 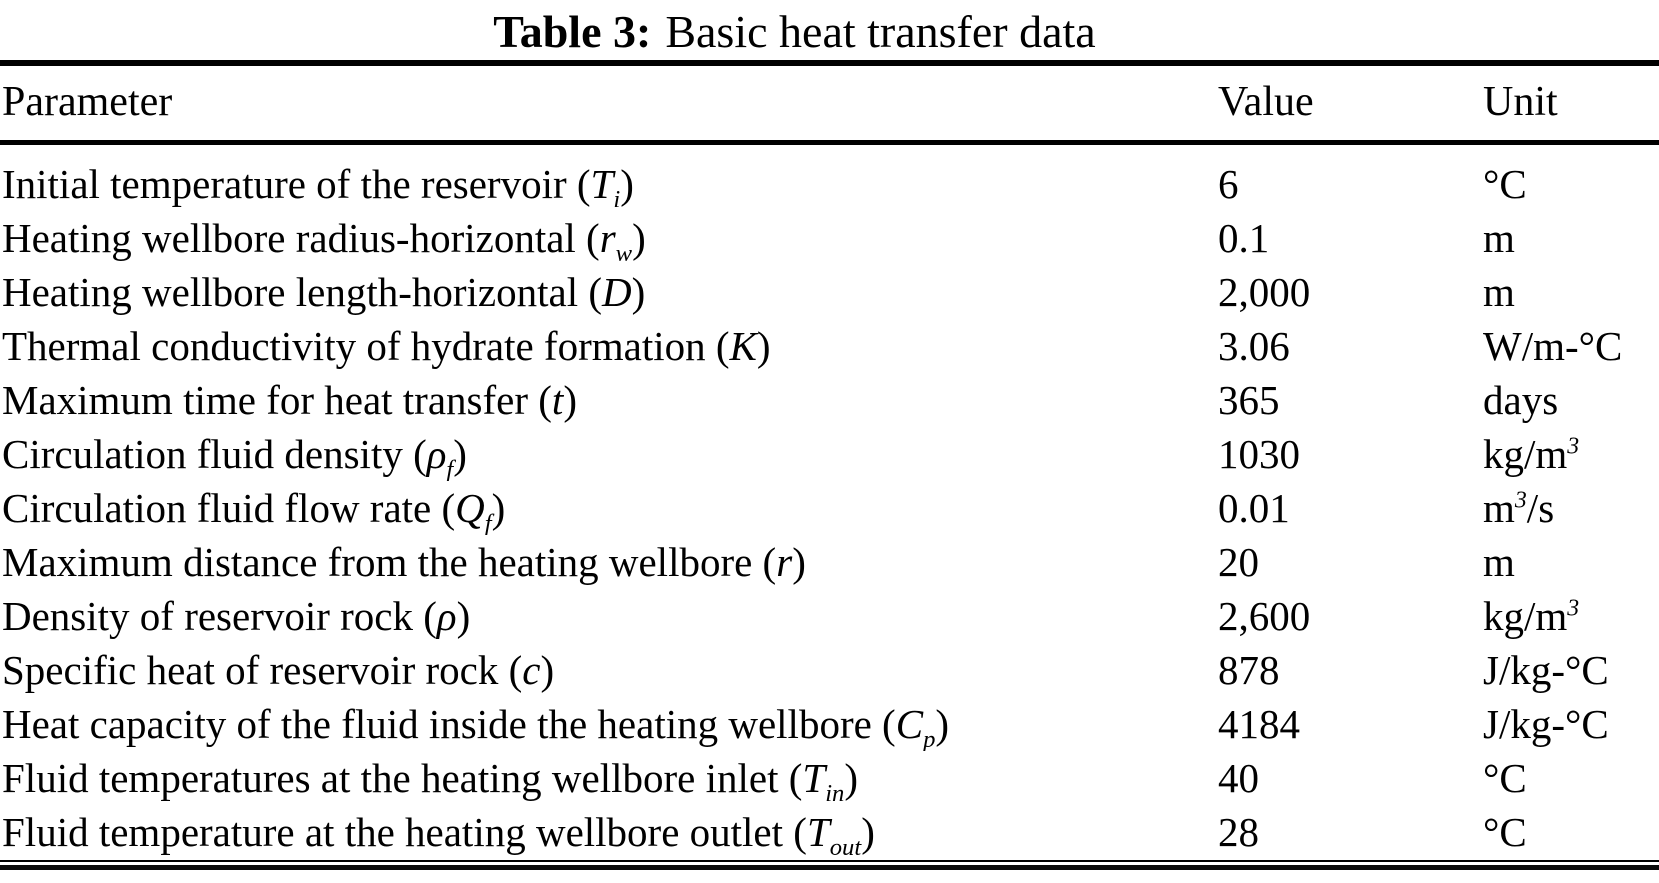 I want to click on parameter-cell: Density of reservoir rock (ρ), so click(x=236, y=616).